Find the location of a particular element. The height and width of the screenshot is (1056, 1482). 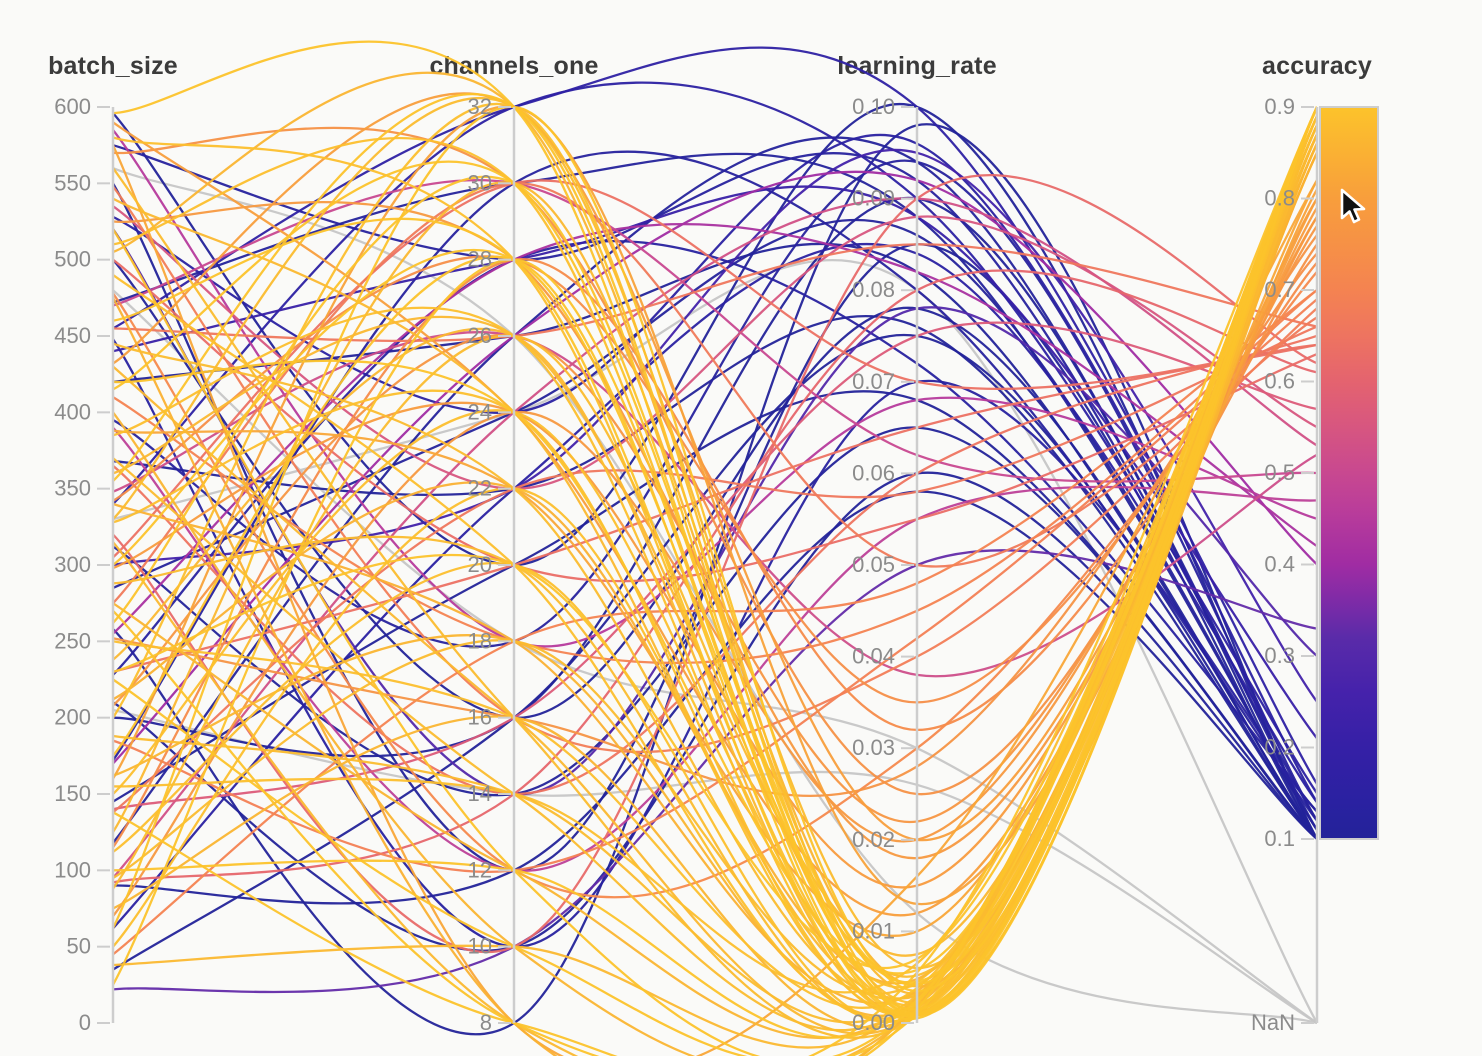

tick-label-batch_size: 600 is located at coordinates (72, 106).